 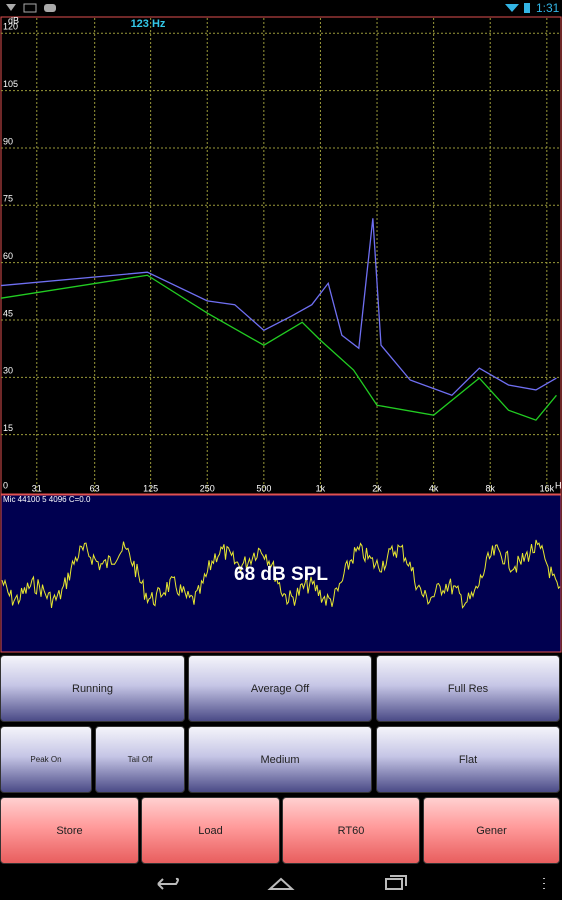 I want to click on nav-bar, so click(x=281, y=883).